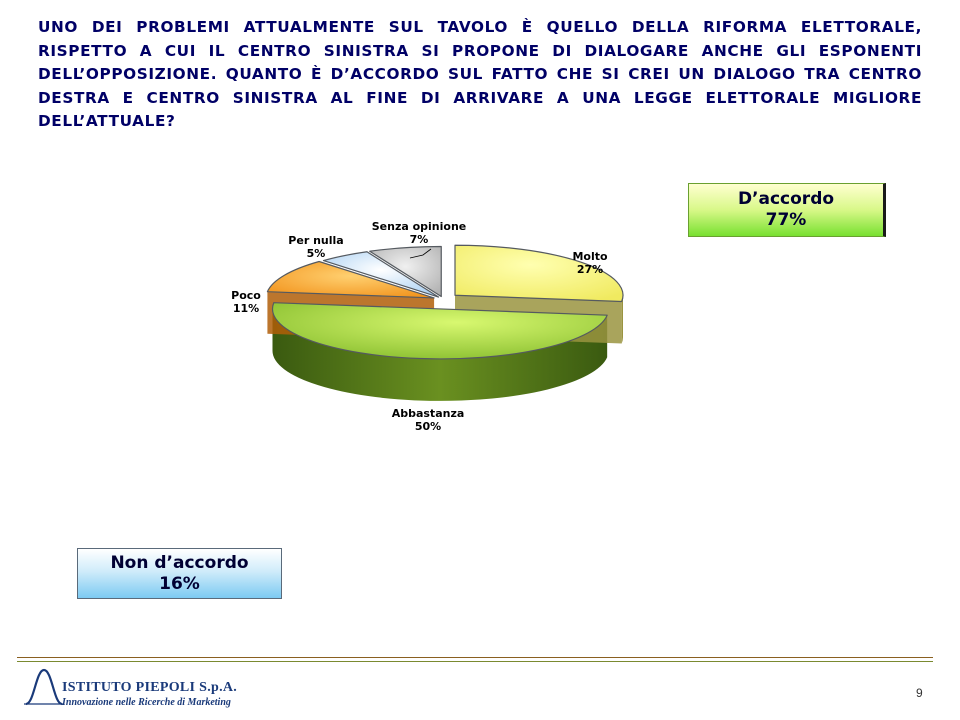  I want to click on pie-slice-poco, so click(350, 279).